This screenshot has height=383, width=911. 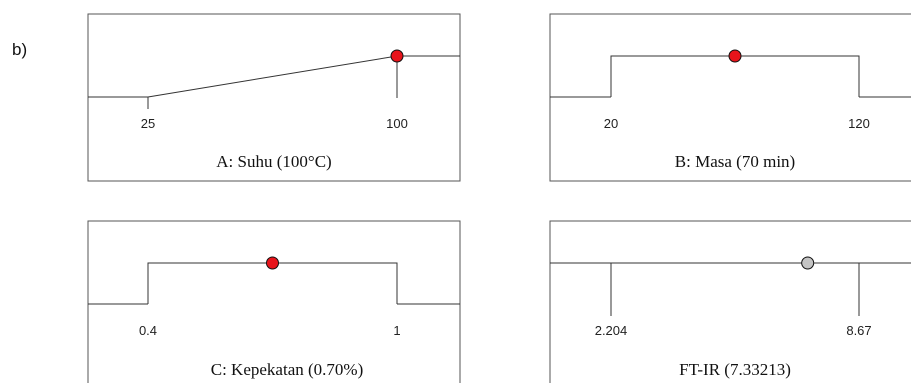 I want to click on panel-b-title: B: Masa (70 min), so click(x=735, y=161).